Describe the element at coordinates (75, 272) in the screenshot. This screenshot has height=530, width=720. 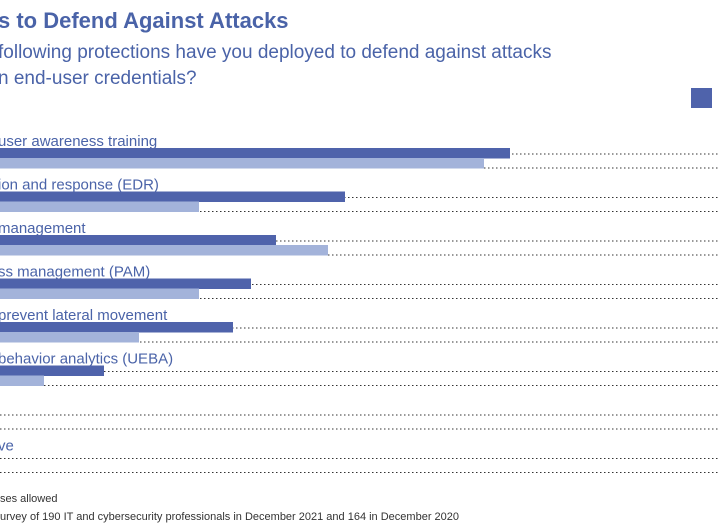
I see `category-label: ss management (PAM)` at that location.